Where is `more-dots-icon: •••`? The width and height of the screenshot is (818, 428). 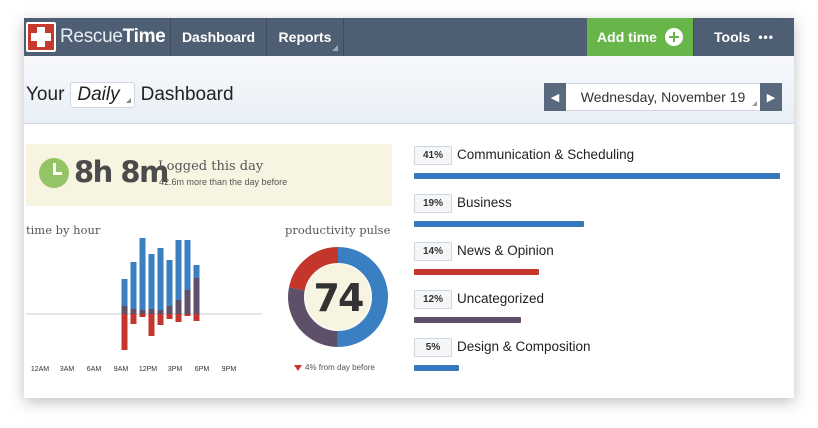 more-dots-icon: ••• is located at coordinates (766, 37).